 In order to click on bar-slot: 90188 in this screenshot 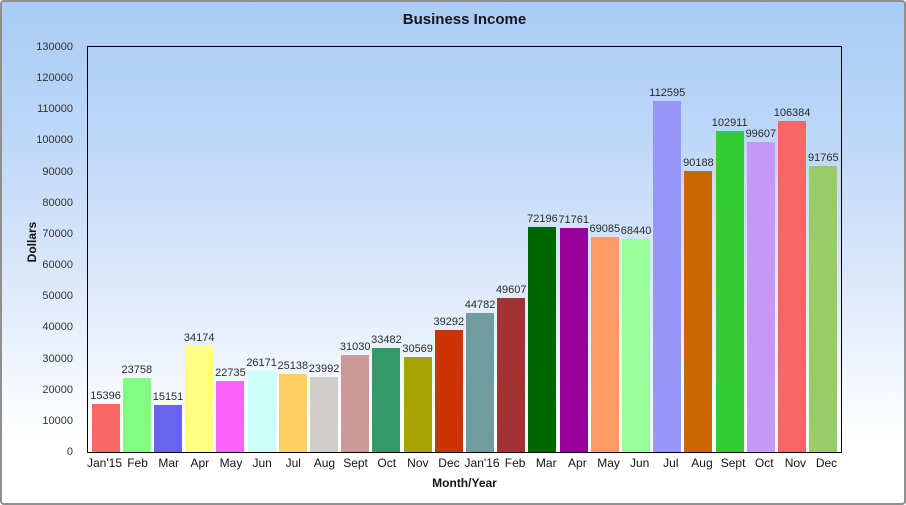, I will do `click(698, 249)`.